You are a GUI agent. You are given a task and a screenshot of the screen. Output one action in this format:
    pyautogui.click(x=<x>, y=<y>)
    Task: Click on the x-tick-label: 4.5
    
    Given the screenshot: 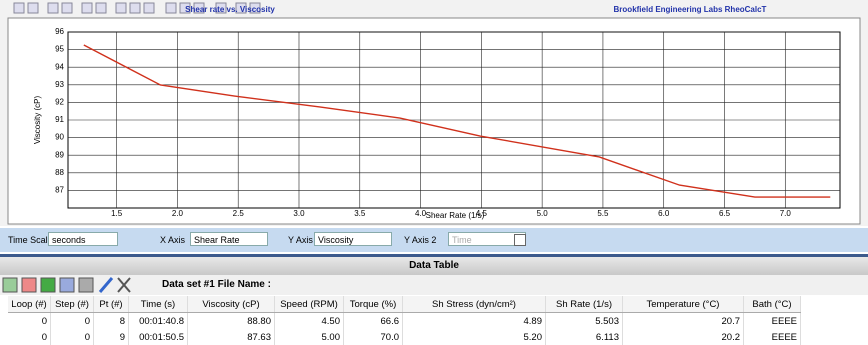 What is the action you would take?
    pyautogui.click(x=482, y=213)
    